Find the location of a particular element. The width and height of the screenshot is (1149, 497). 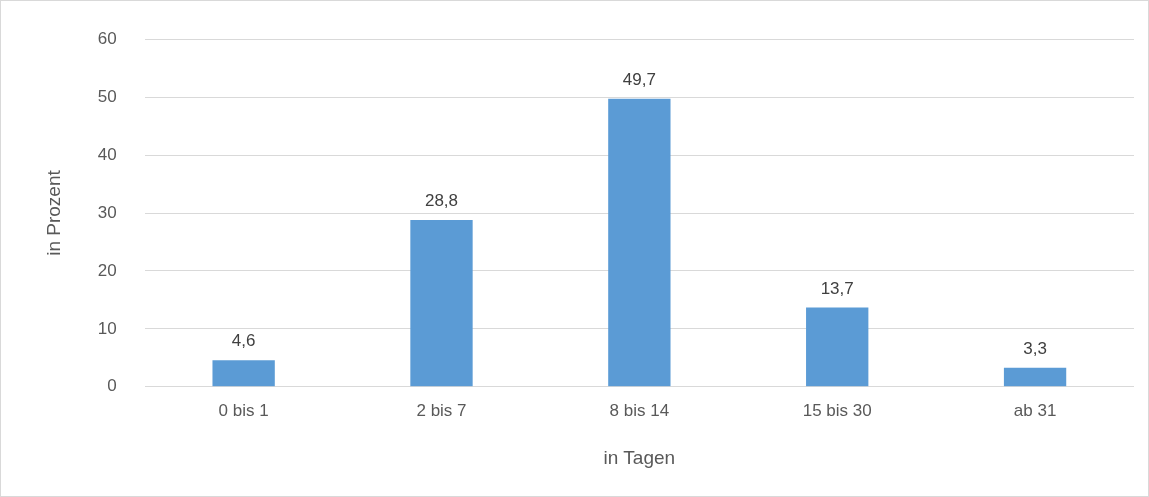

y-tick-label: 50 is located at coordinates (107, 96).